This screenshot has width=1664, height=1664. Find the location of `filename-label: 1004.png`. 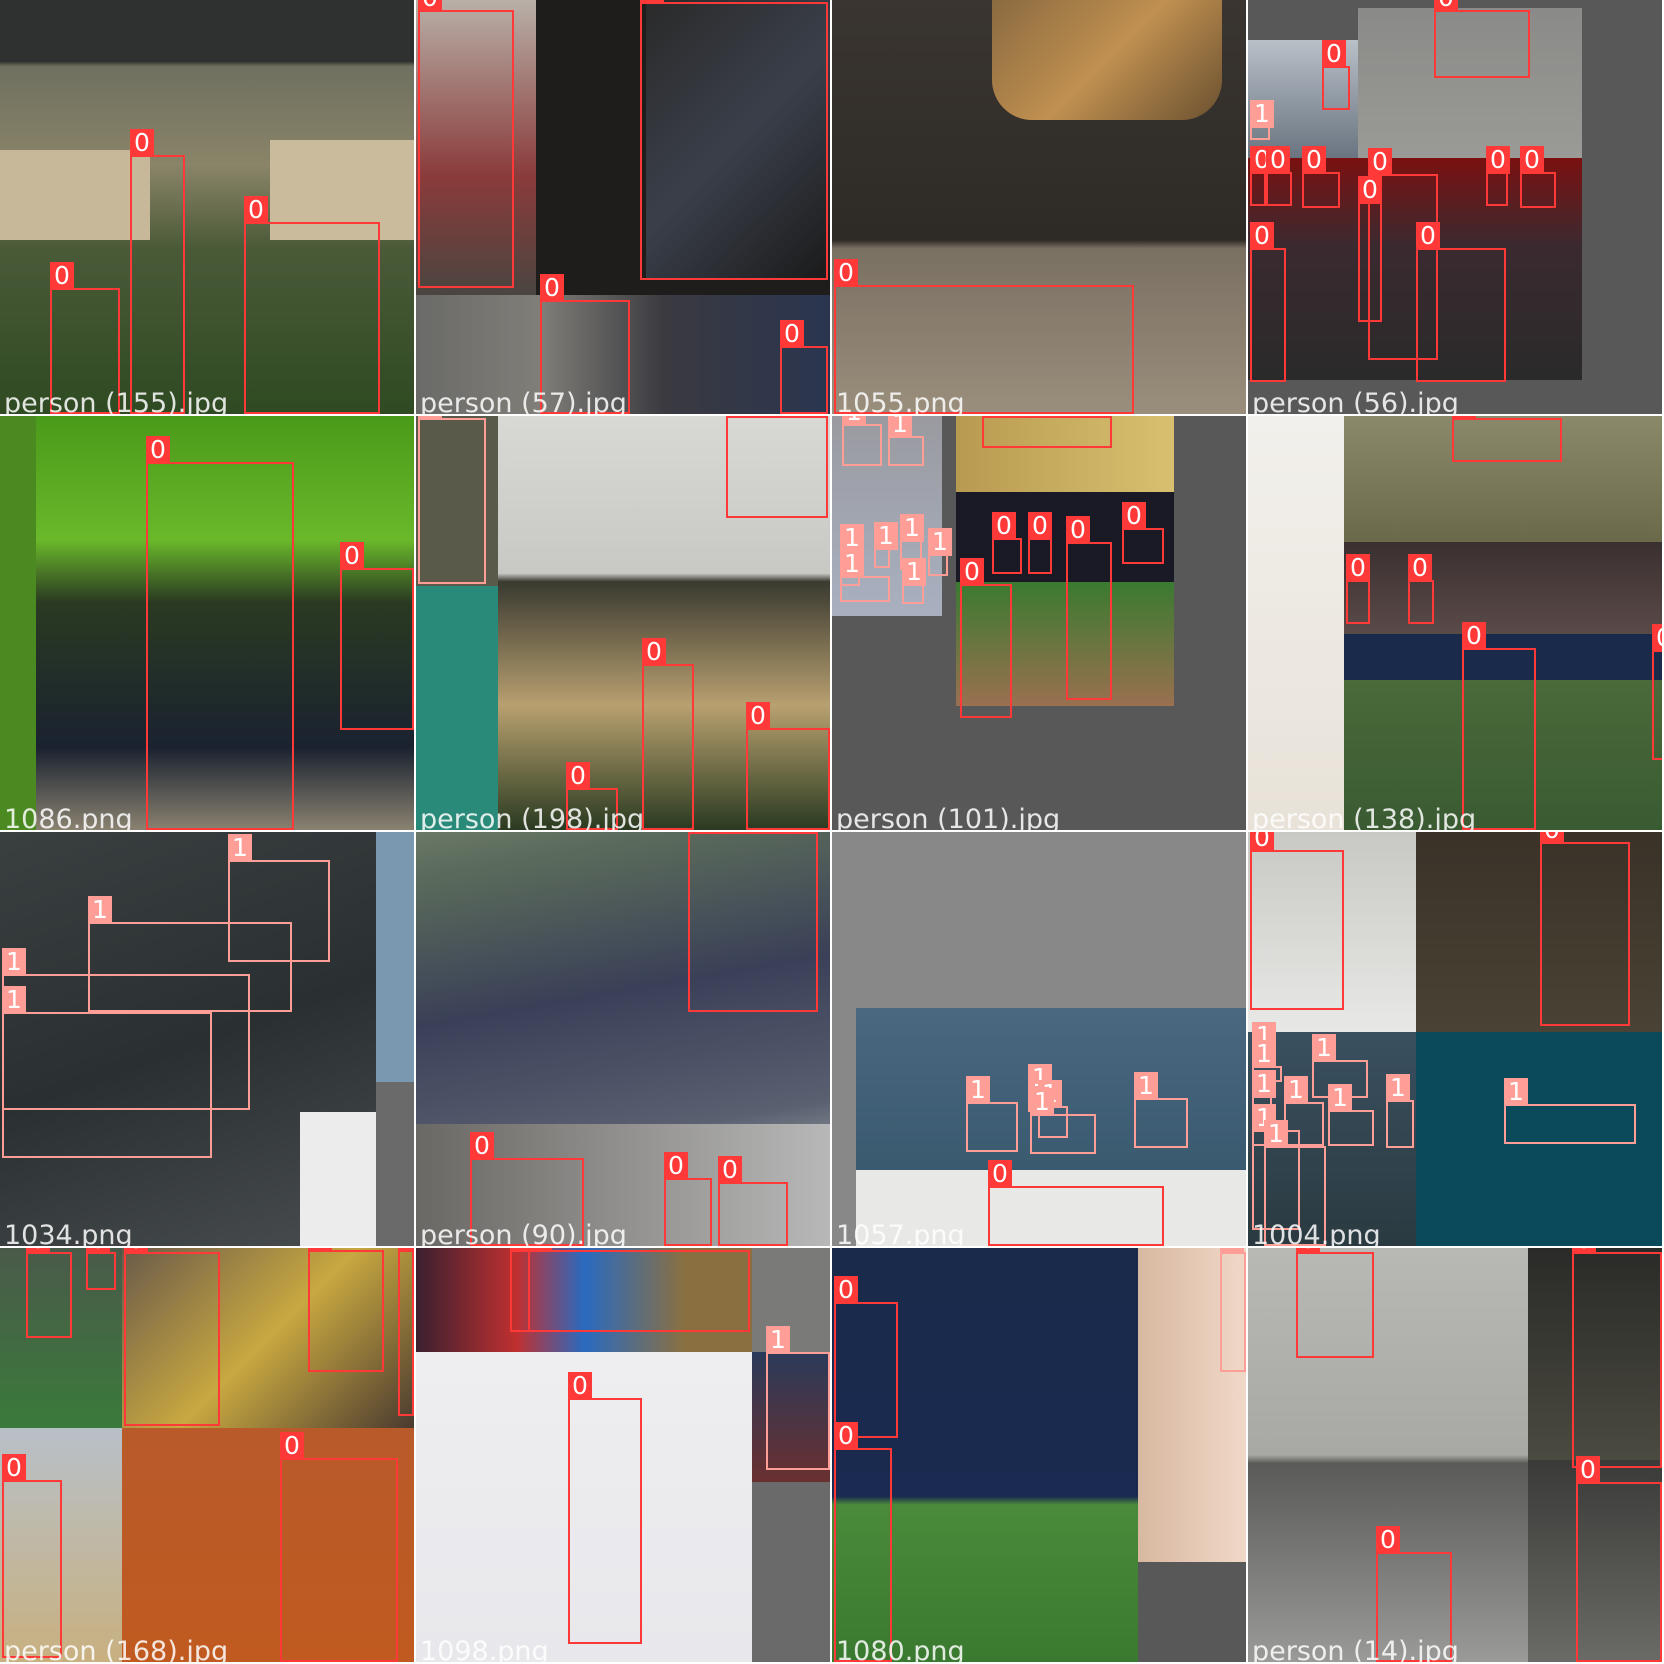

filename-label: 1004.png is located at coordinates (1316, 1233).